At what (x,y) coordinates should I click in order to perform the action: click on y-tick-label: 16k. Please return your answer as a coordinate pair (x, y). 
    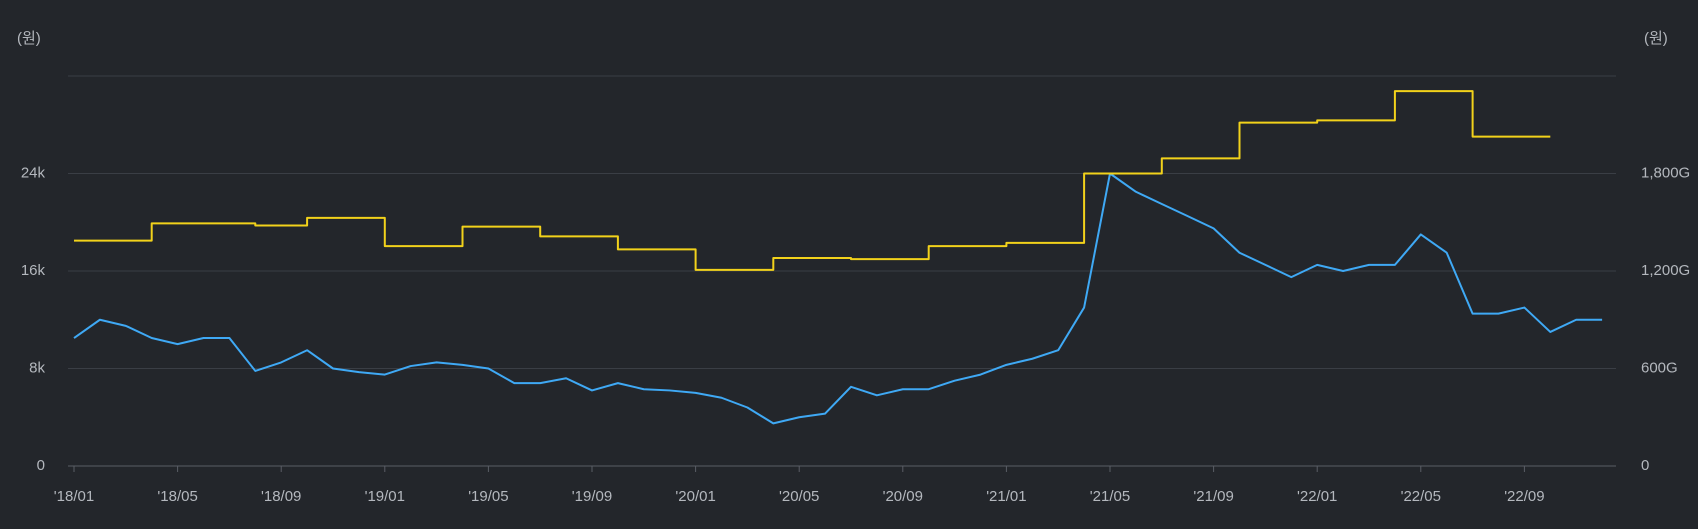
    Looking at the image, I should click on (33, 270).